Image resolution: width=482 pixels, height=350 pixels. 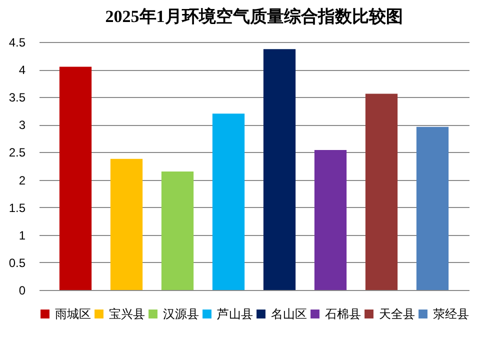 What do you see at coordinates (17, 97) in the screenshot?
I see `y-tick-label: 3.5` at bounding box center [17, 97].